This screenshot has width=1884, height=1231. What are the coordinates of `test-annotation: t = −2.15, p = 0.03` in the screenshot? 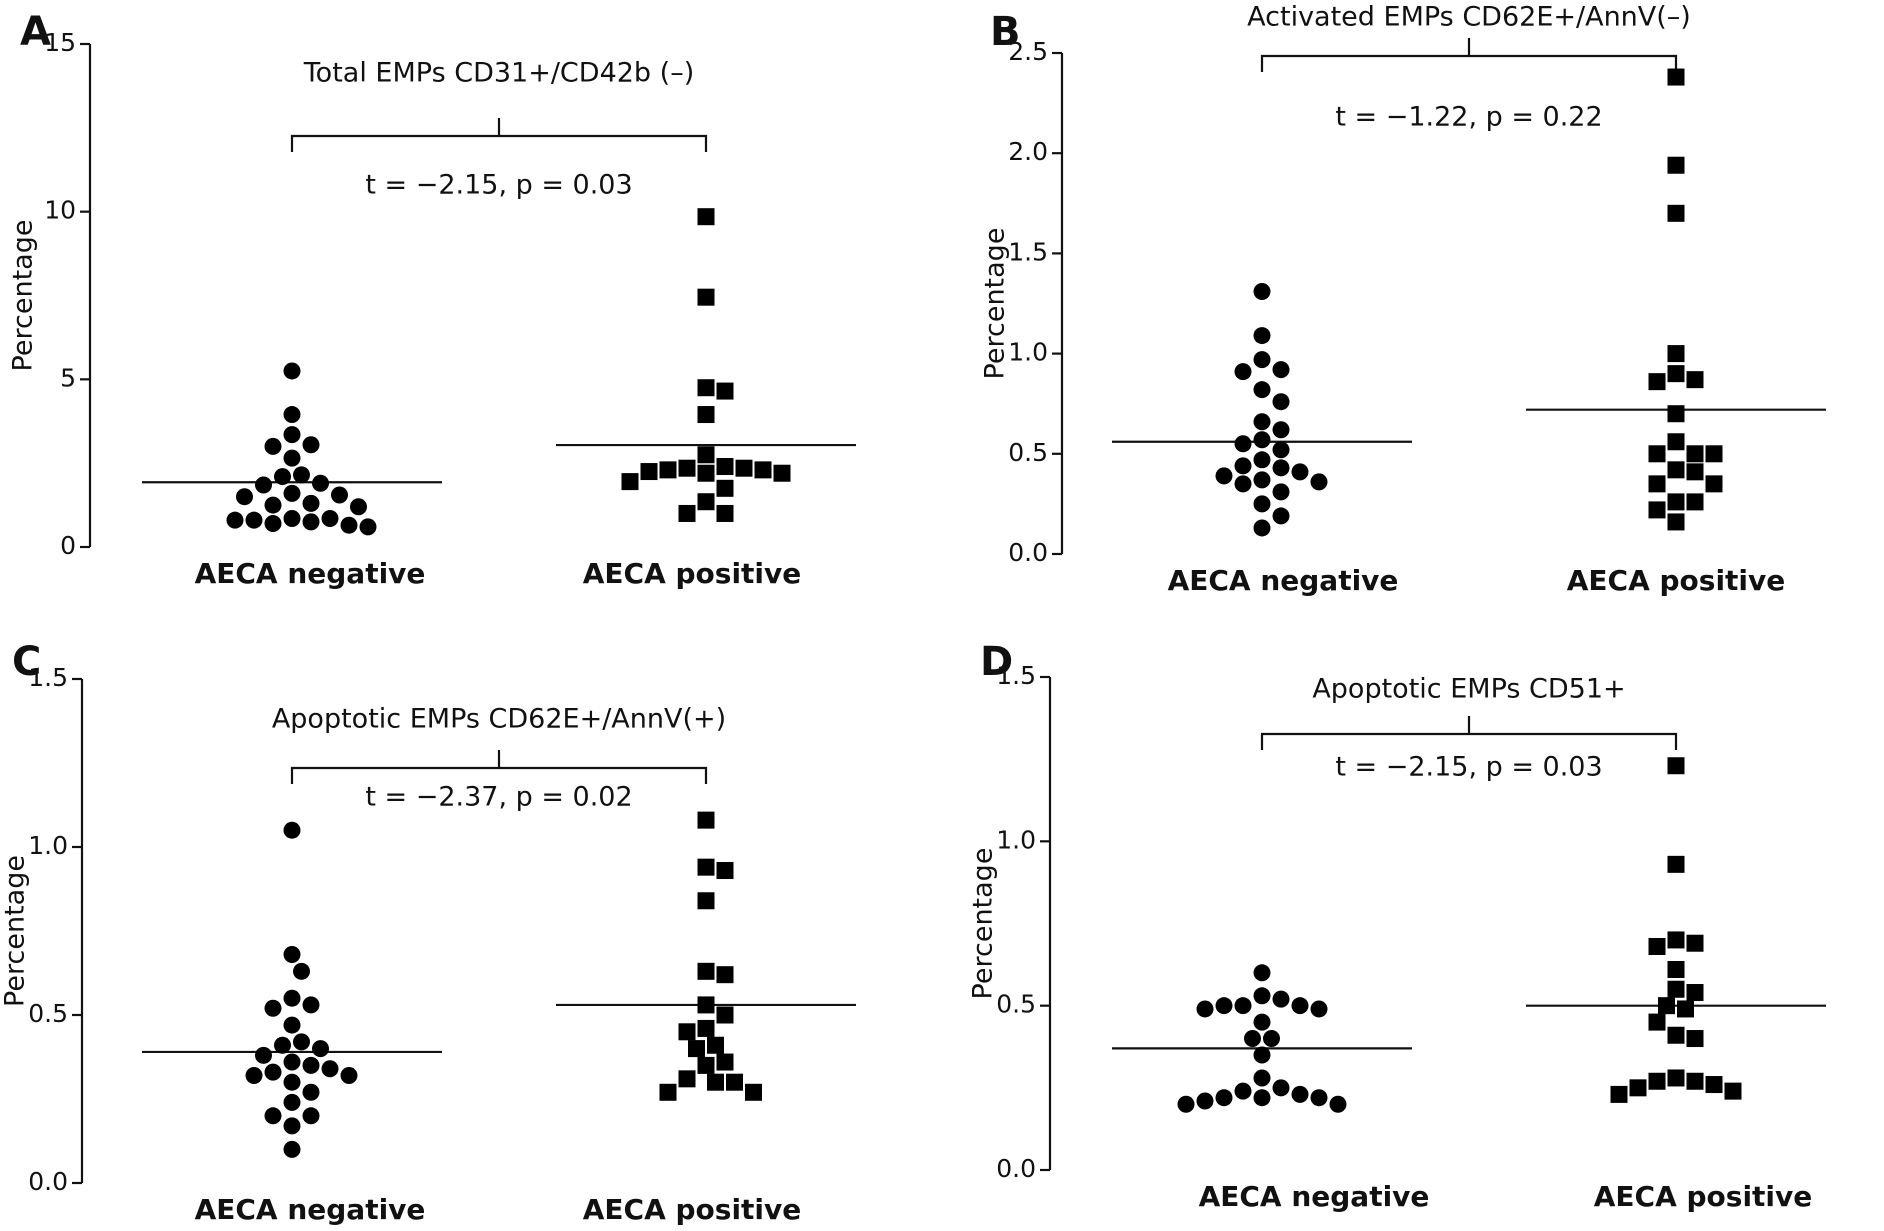 It's located at (498, 185).